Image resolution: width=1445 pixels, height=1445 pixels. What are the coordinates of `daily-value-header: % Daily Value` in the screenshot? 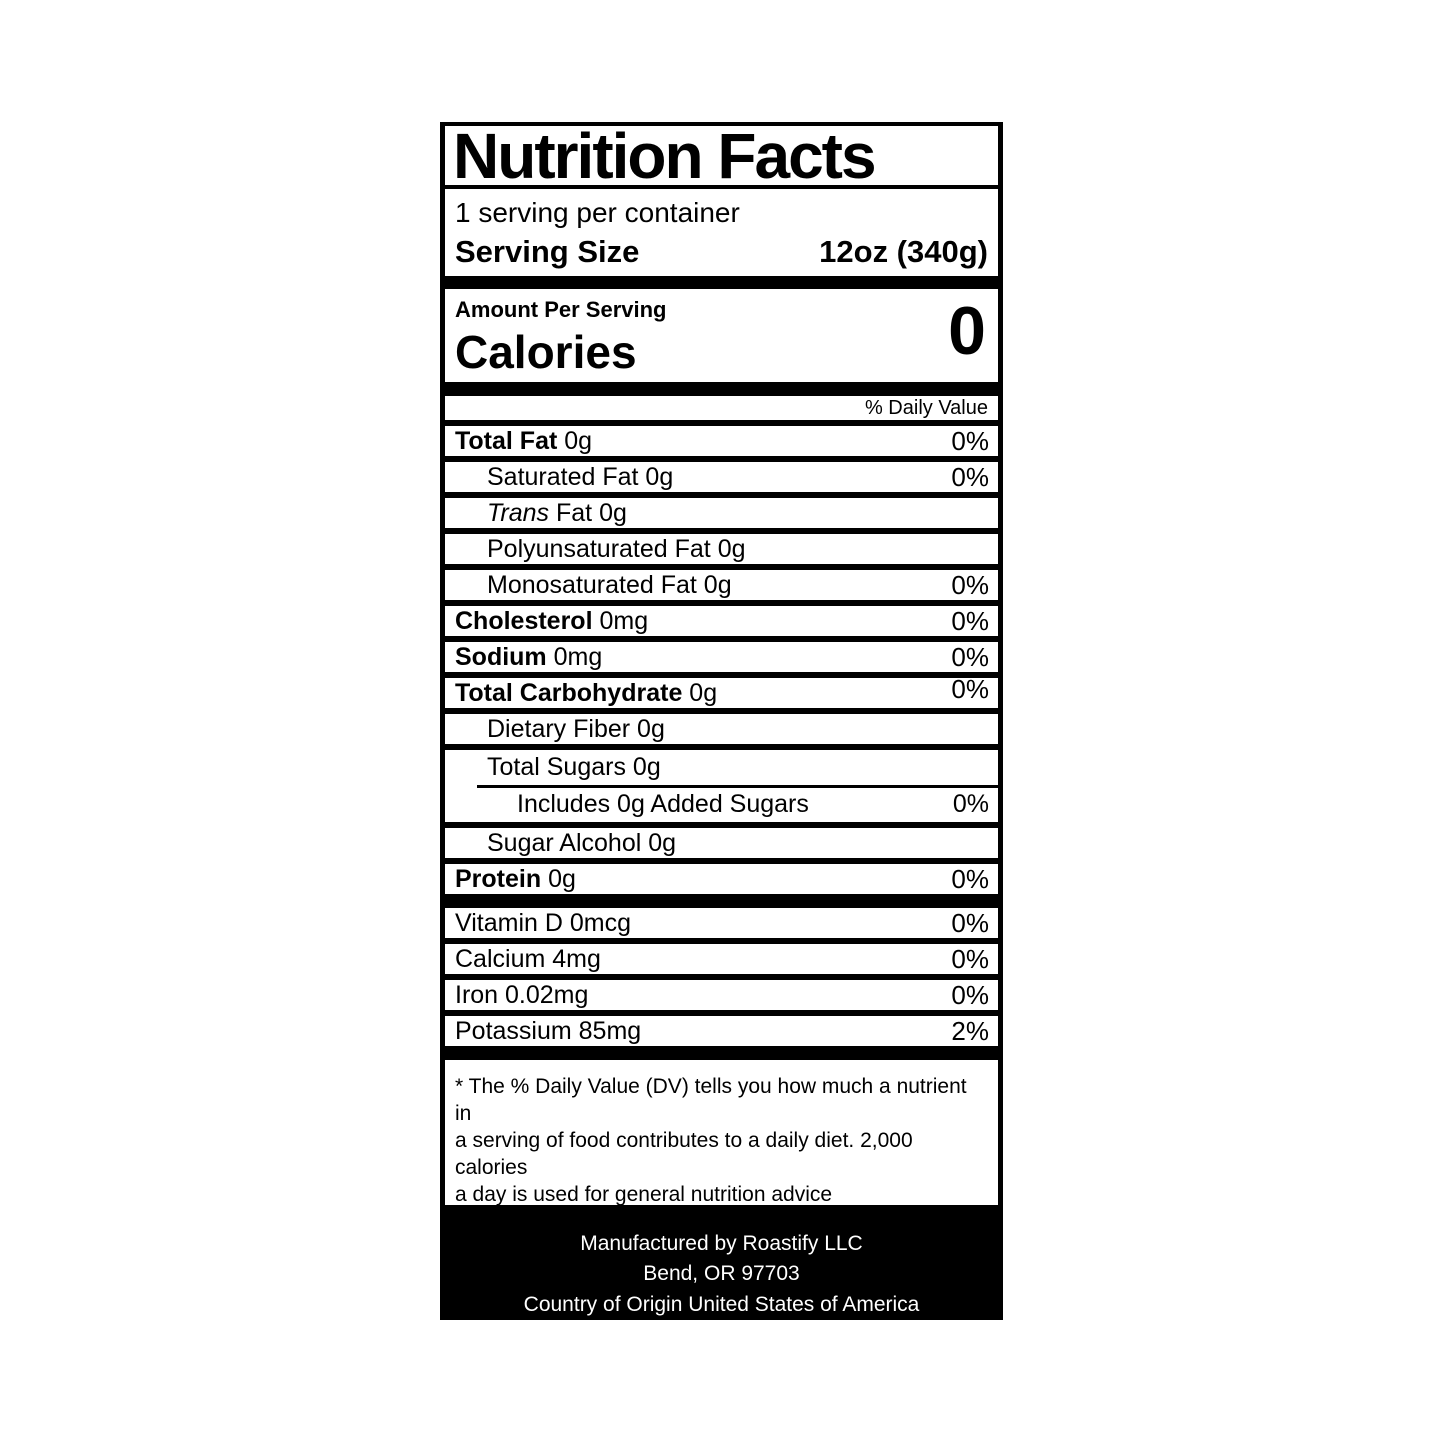 It's located at (926, 407).